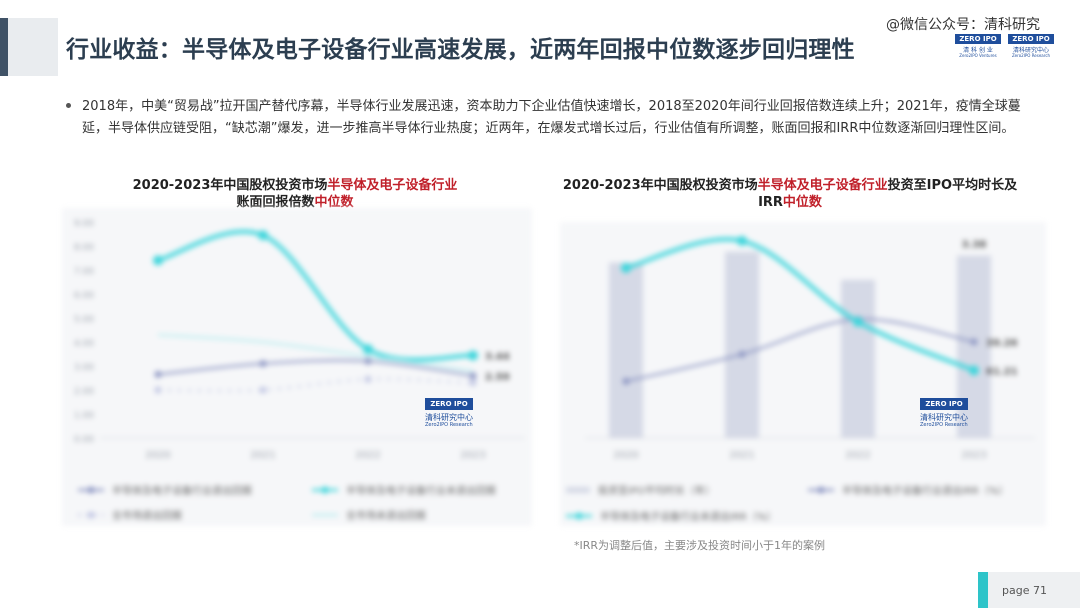 This screenshot has width=1080, height=608. Describe the element at coordinates (625, 455) in the screenshot. I see `chart2-xtick-label: 2020` at that location.